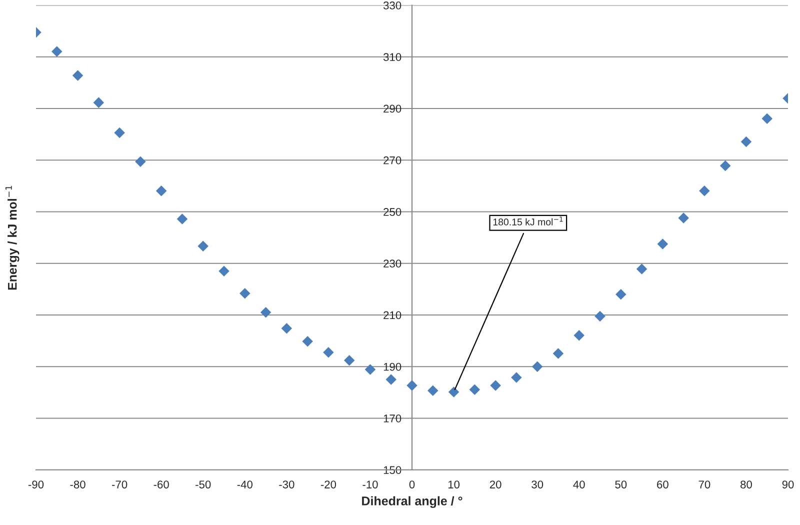 The image size is (800, 525). What do you see at coordinates (393, 160) in the screenshot?
I see `y-tick-label: 270` at bounding box center [393, 160].